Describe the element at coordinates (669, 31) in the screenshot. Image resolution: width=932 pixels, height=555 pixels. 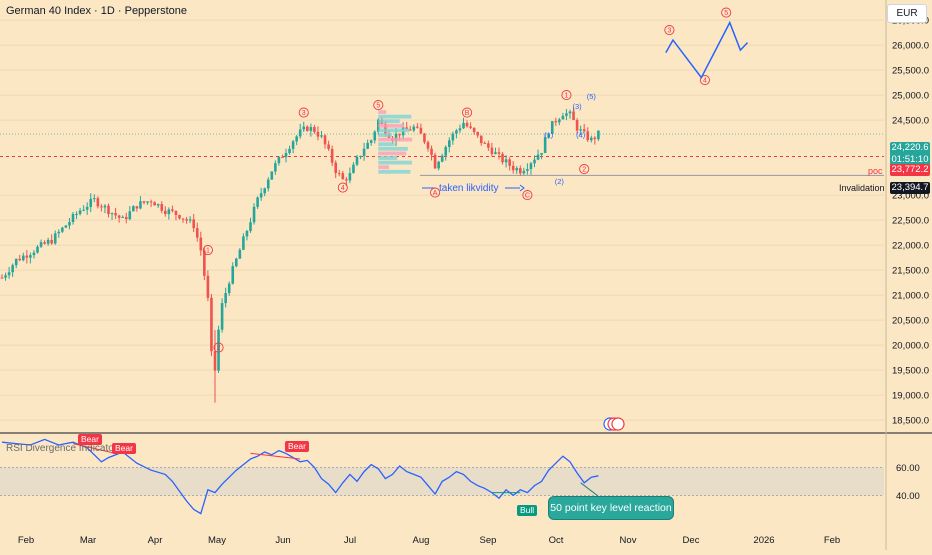
I see `wave-marker-label: 3` at that location.